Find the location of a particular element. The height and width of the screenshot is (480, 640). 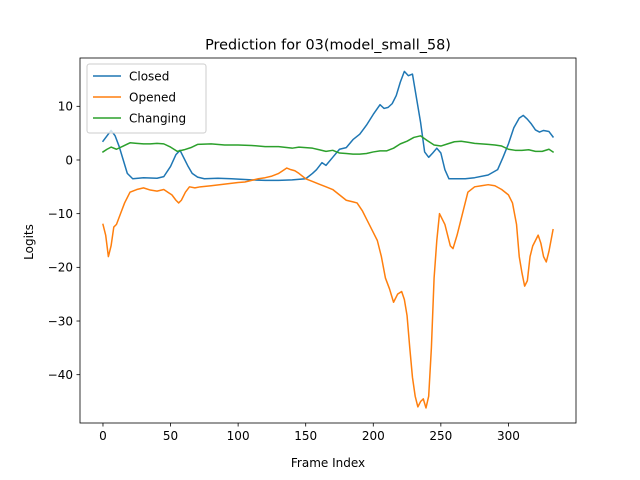

legend: Closed Opened Changing is located at coordinates (146, 98).